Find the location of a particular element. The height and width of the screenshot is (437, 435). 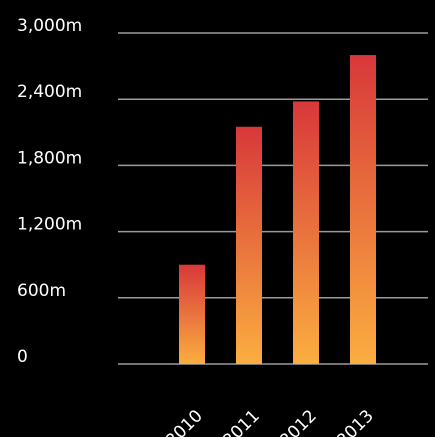

x-axis-tick-labels: 2010 2011 2012 2013 is located at coordinates (270, 421).